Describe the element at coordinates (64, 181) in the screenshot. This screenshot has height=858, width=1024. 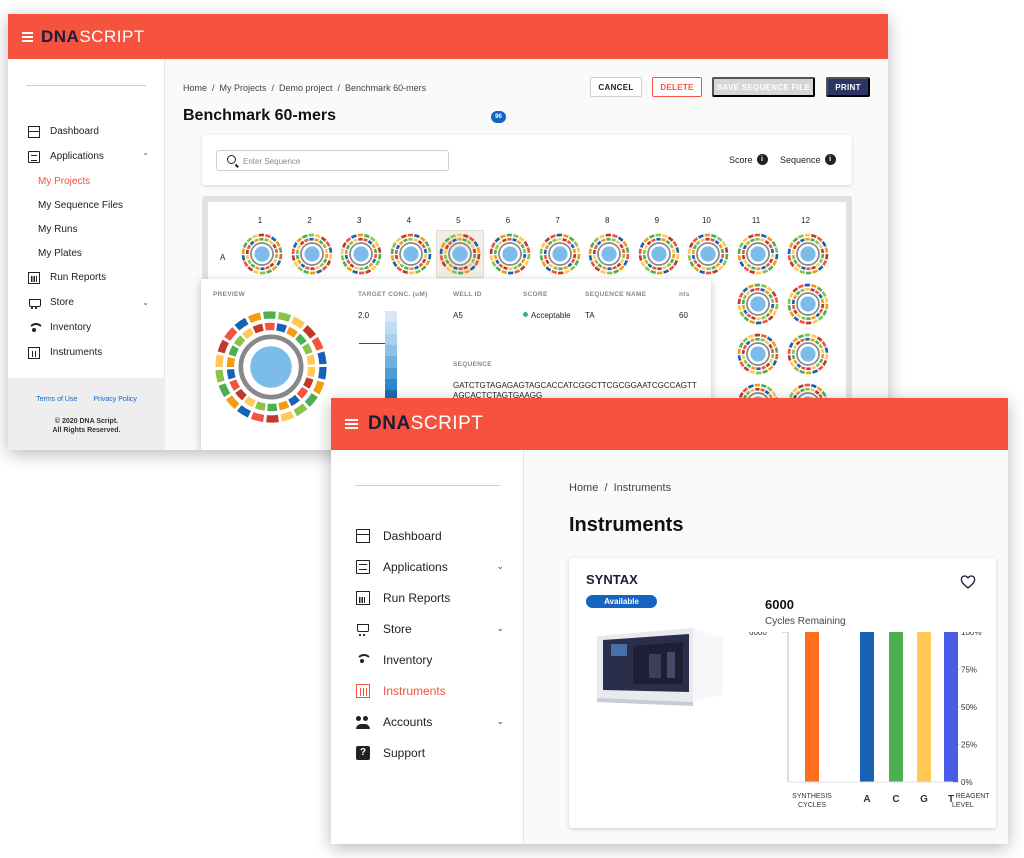
I see `sidebar-subitem-my-projects: My Projects` at that location.